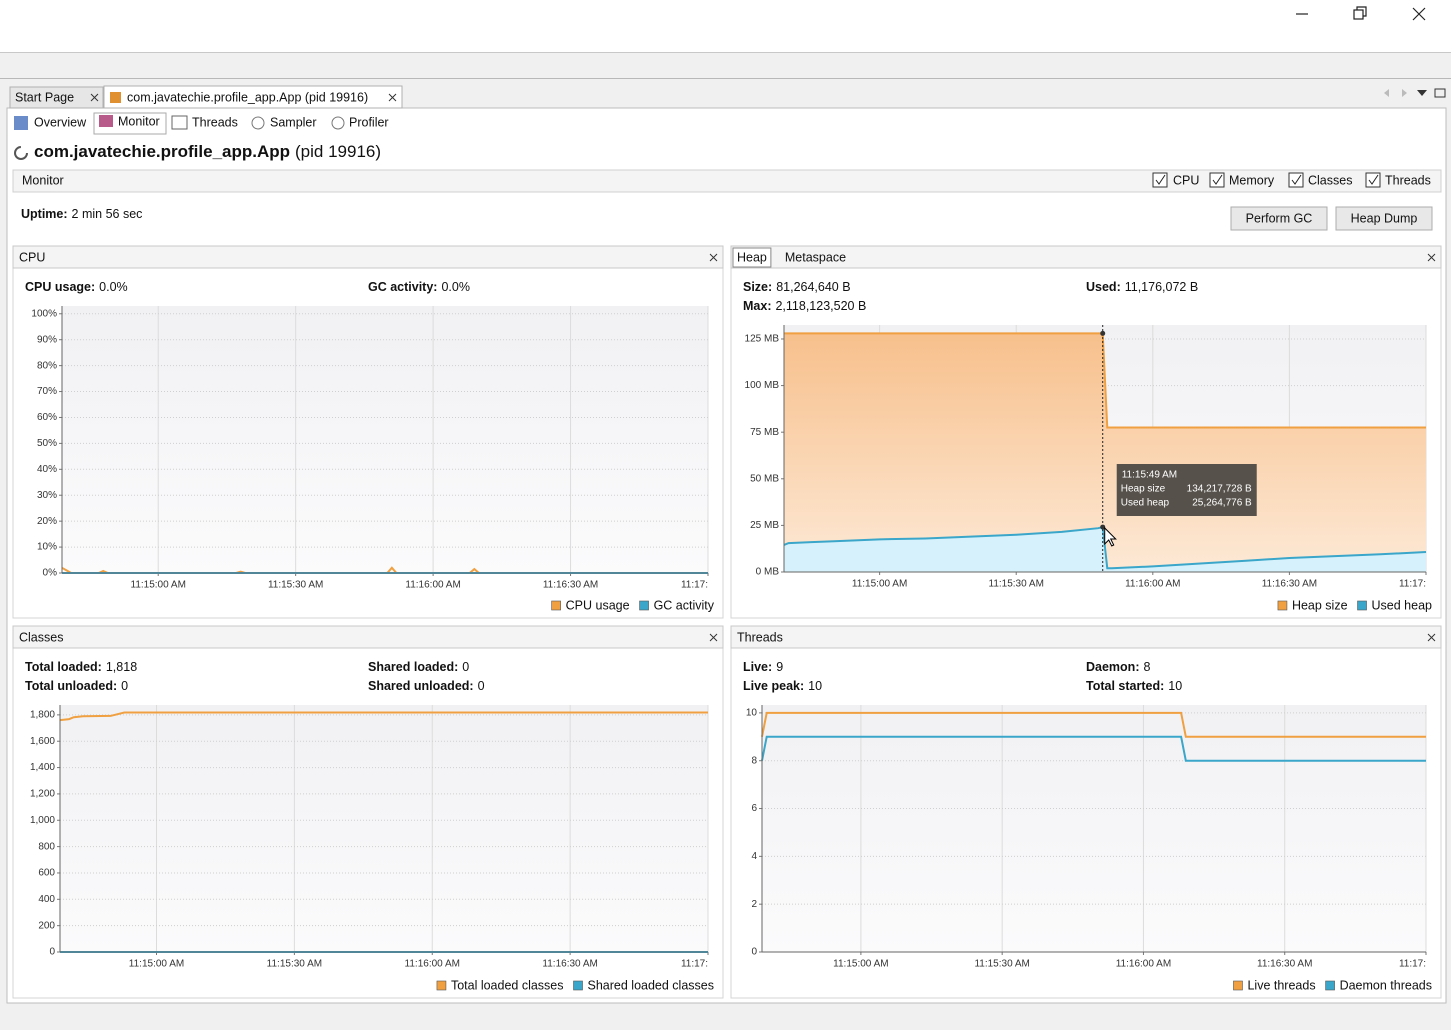 This screenshot has height=1030, width=1451. What do you see at coordinates (1125, 686) in the screenshot?
I see `stat-label: Total started:` at bounding box center [1125, 686].